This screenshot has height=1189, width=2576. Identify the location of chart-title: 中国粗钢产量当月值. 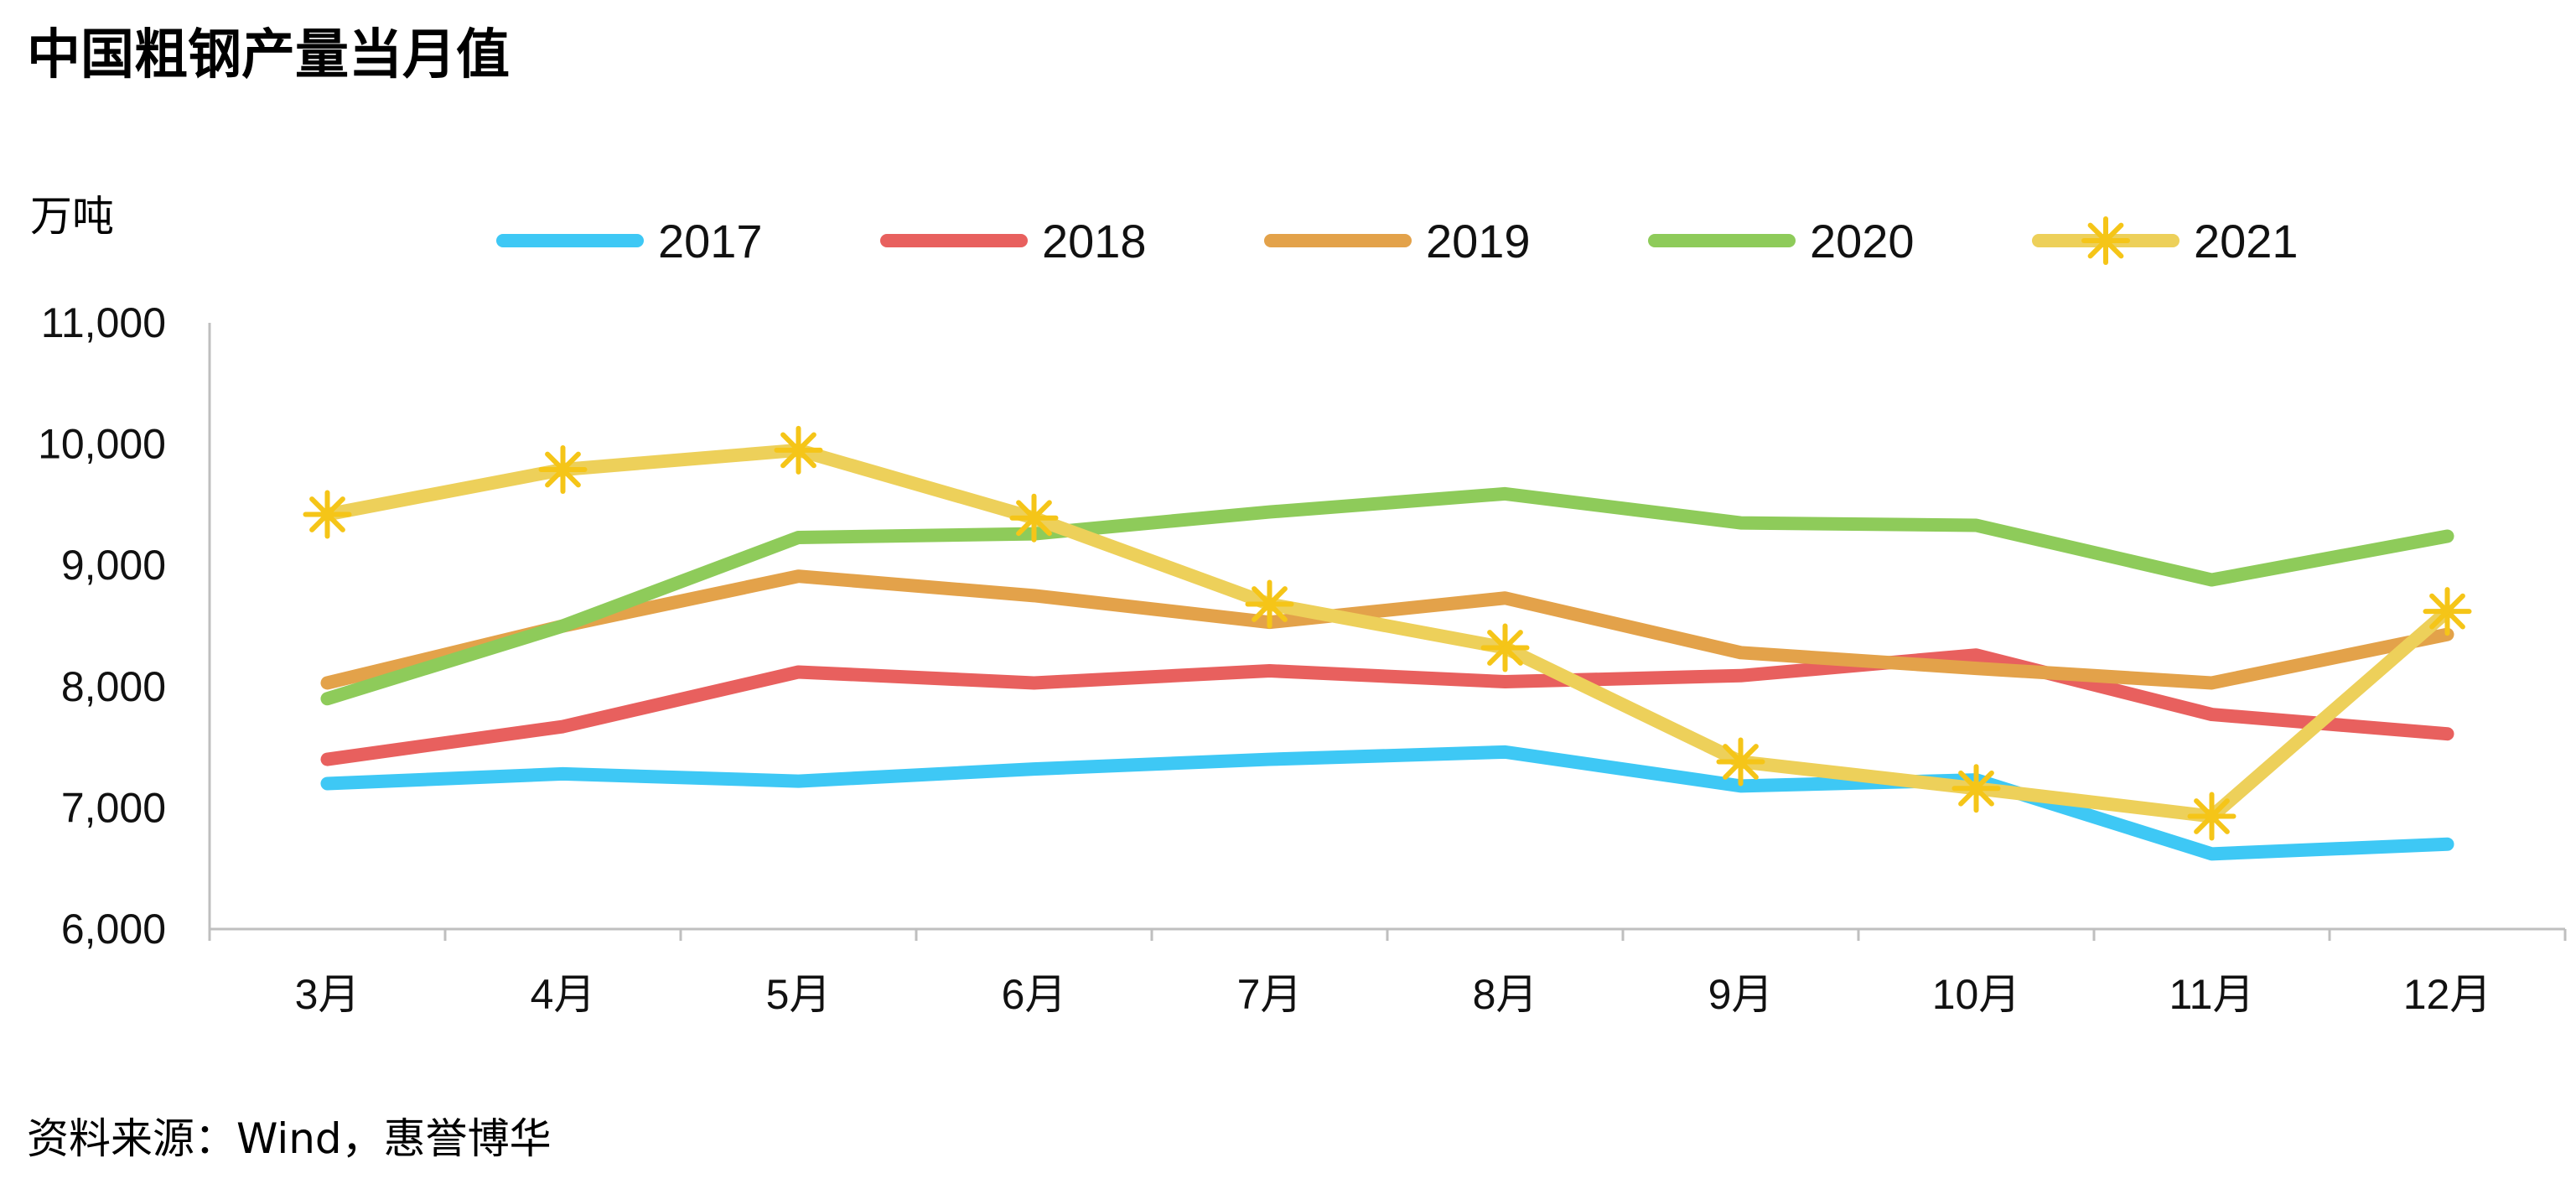
(268, 54).